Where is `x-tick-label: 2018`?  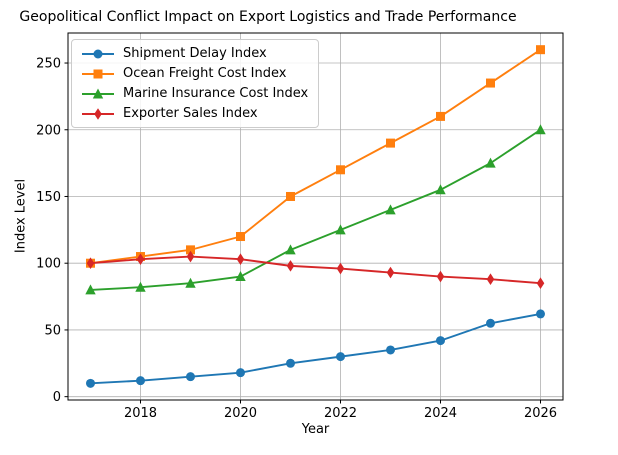 x-tick-label: 2018 is located at coordinates (140, 413).